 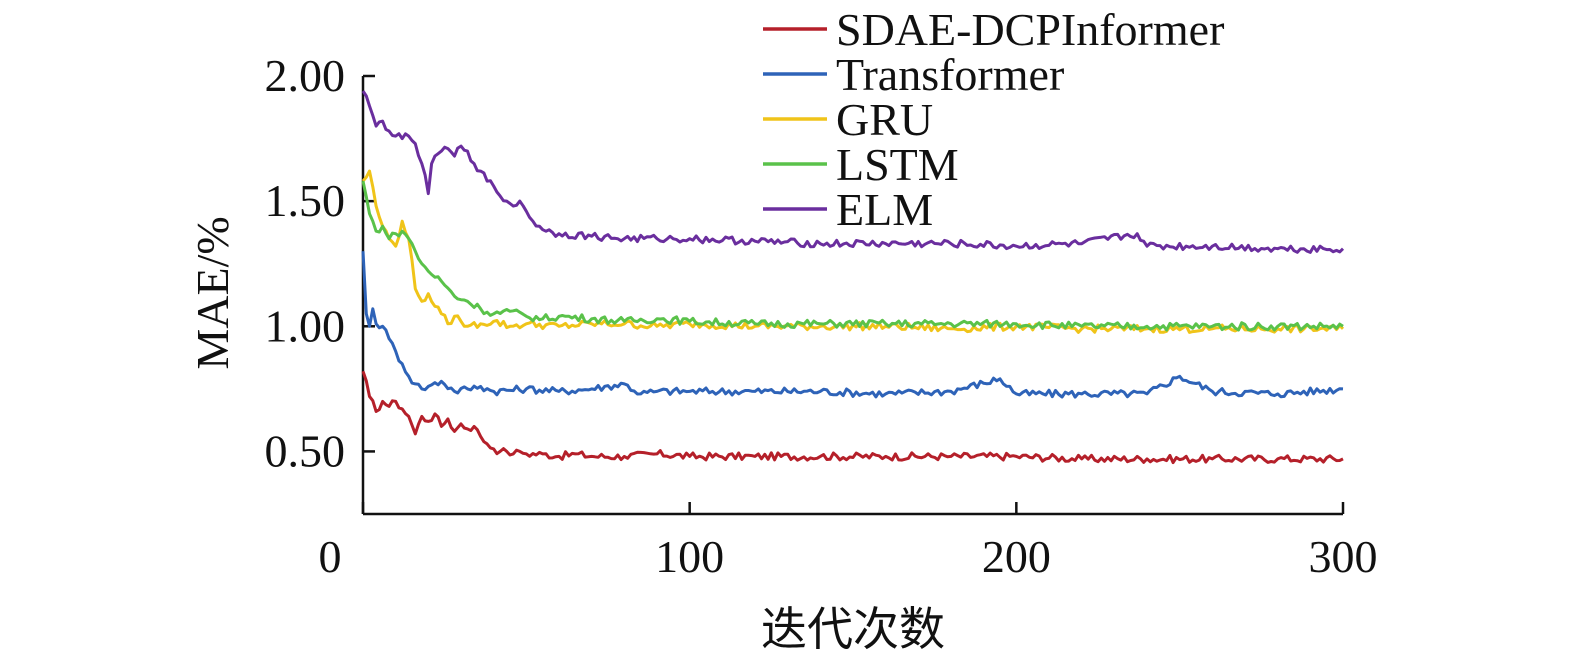 What do you see at coordinates (950, 74) in the screenshot?
I see `legend-label: Transformer` at bounding box center [950, 74].